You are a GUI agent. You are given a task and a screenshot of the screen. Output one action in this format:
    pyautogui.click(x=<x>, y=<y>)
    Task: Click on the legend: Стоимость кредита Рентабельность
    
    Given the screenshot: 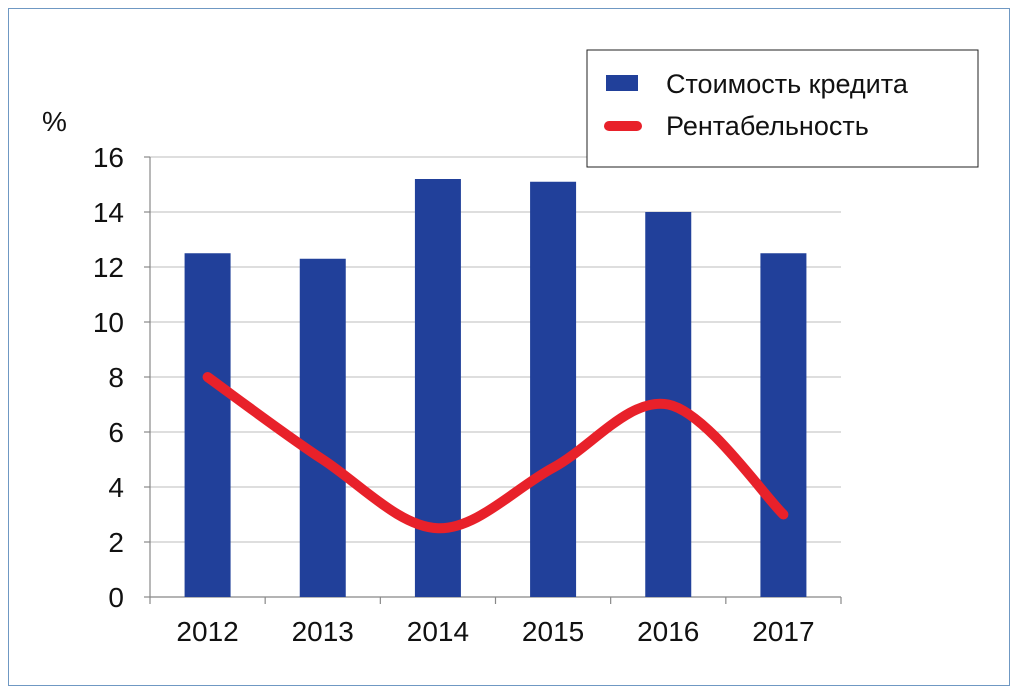 What is the action you would take?
    pyautogui.click(x=782, y=108)
    